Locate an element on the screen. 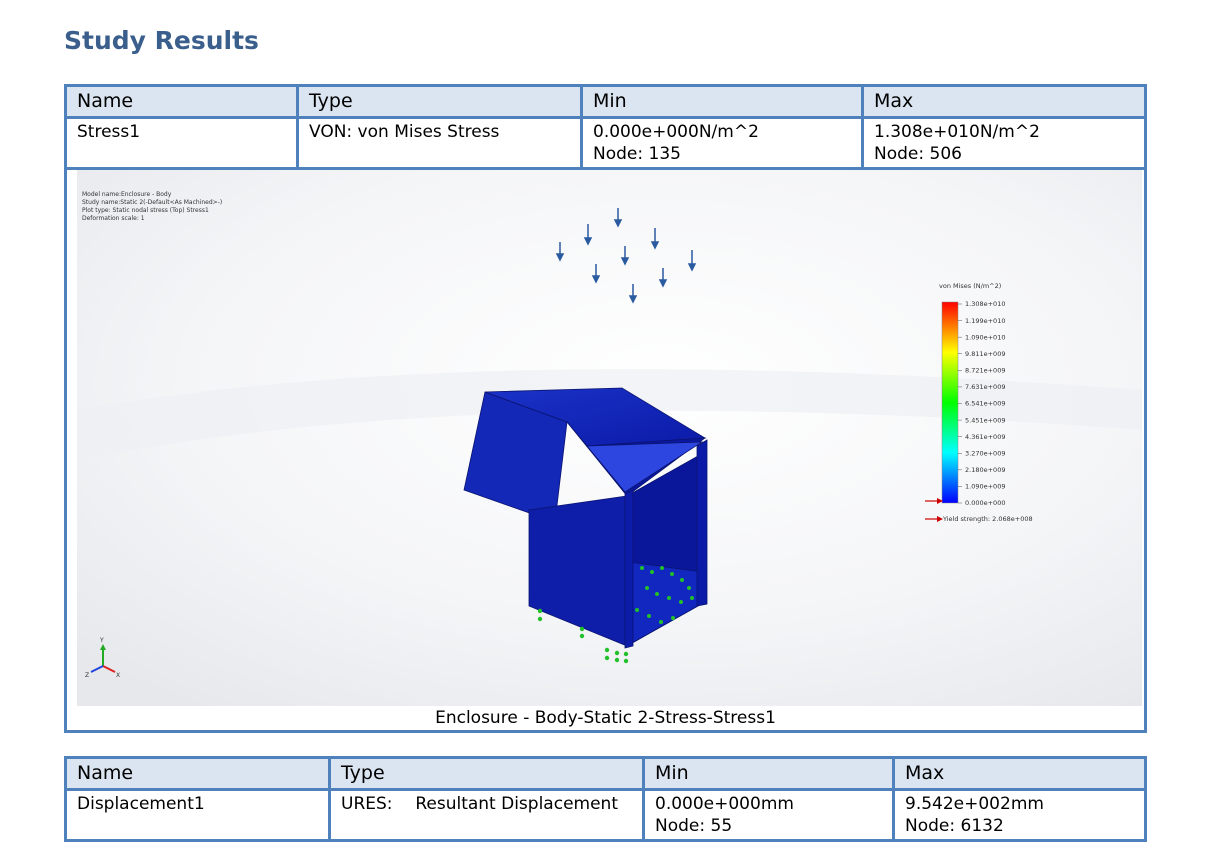  fixture-markers-icon is located at coordinates (615, 615).